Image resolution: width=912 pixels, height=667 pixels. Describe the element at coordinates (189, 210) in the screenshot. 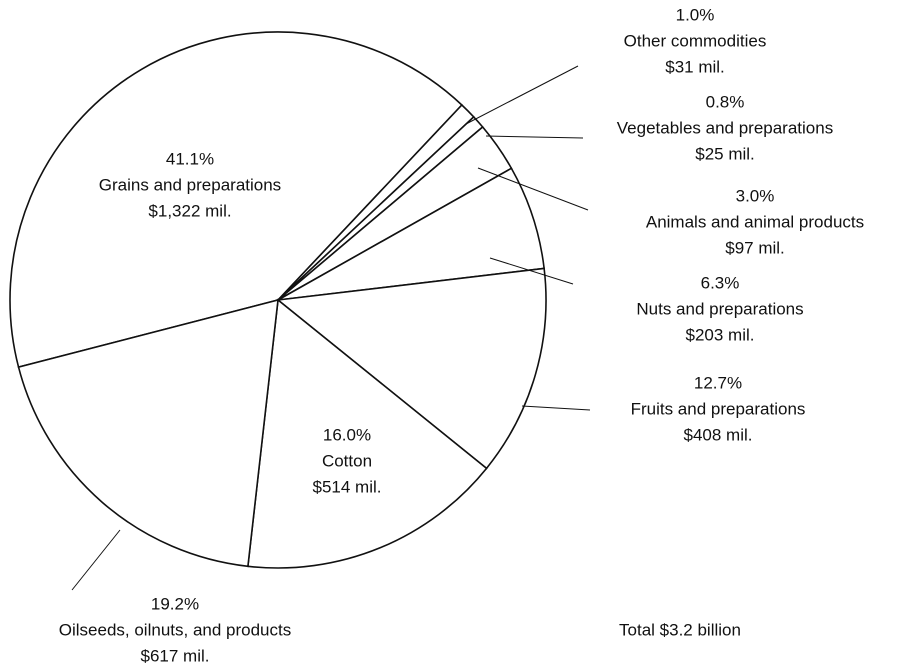

I see `amount-label: $1,322 mil.` at that location.